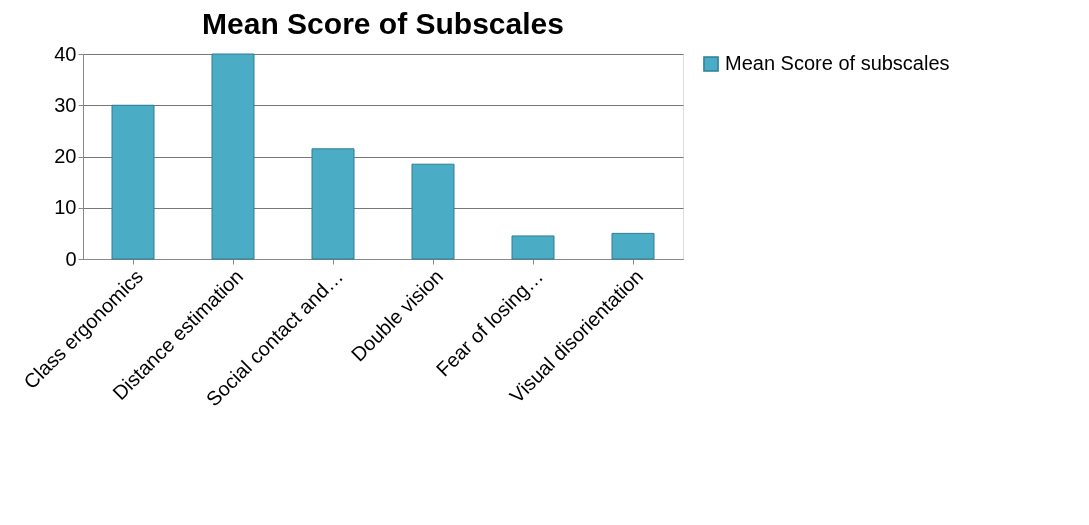 Image resolution: width=1089 pixels, height=525 pixels. I want to click on y-tick-label: 20, so click(65, 156).